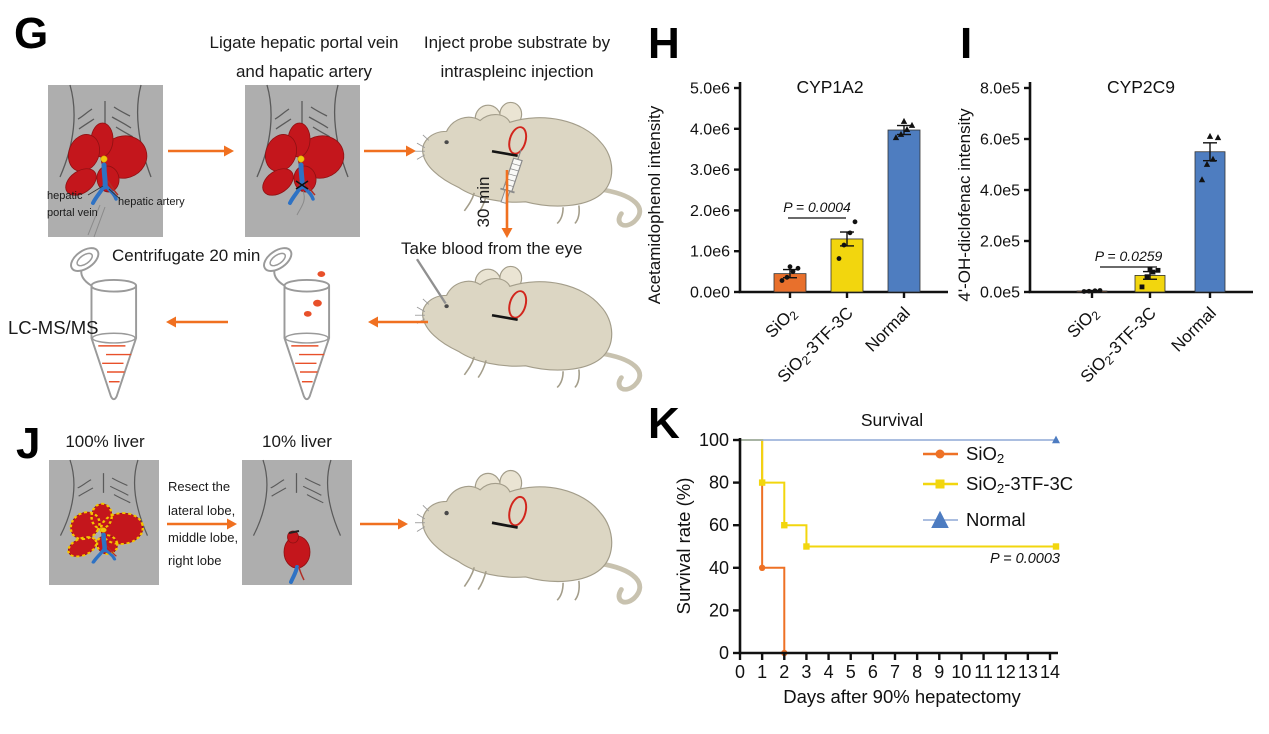 The image size is (1269, 734). Describe the element at coordinates (714, 440) in the screenshot. I see `svg-text: 100` at that location.